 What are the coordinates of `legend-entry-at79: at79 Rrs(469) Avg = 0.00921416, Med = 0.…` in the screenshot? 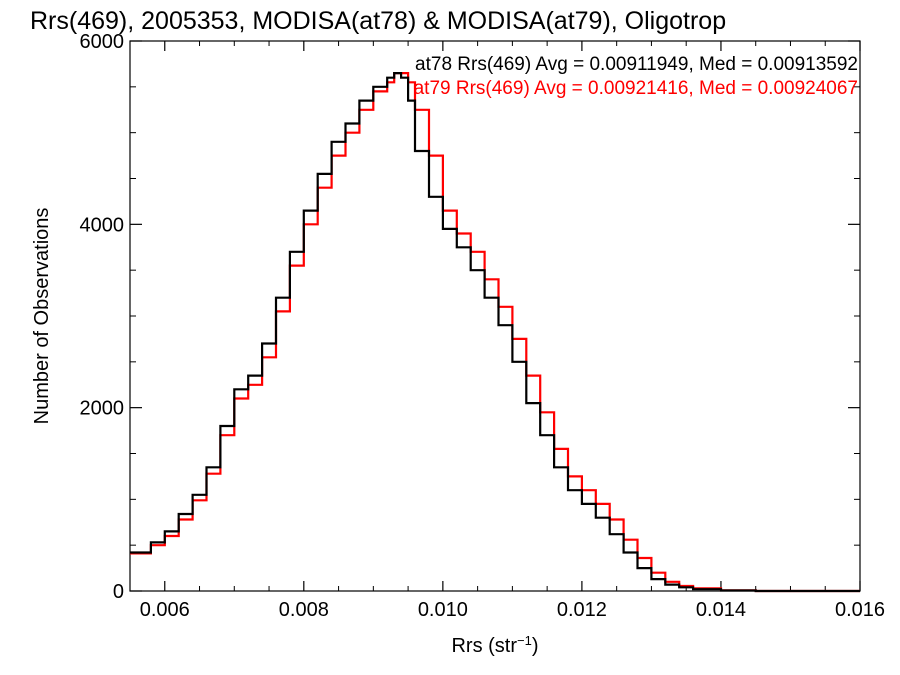 It's located at (636, 88).